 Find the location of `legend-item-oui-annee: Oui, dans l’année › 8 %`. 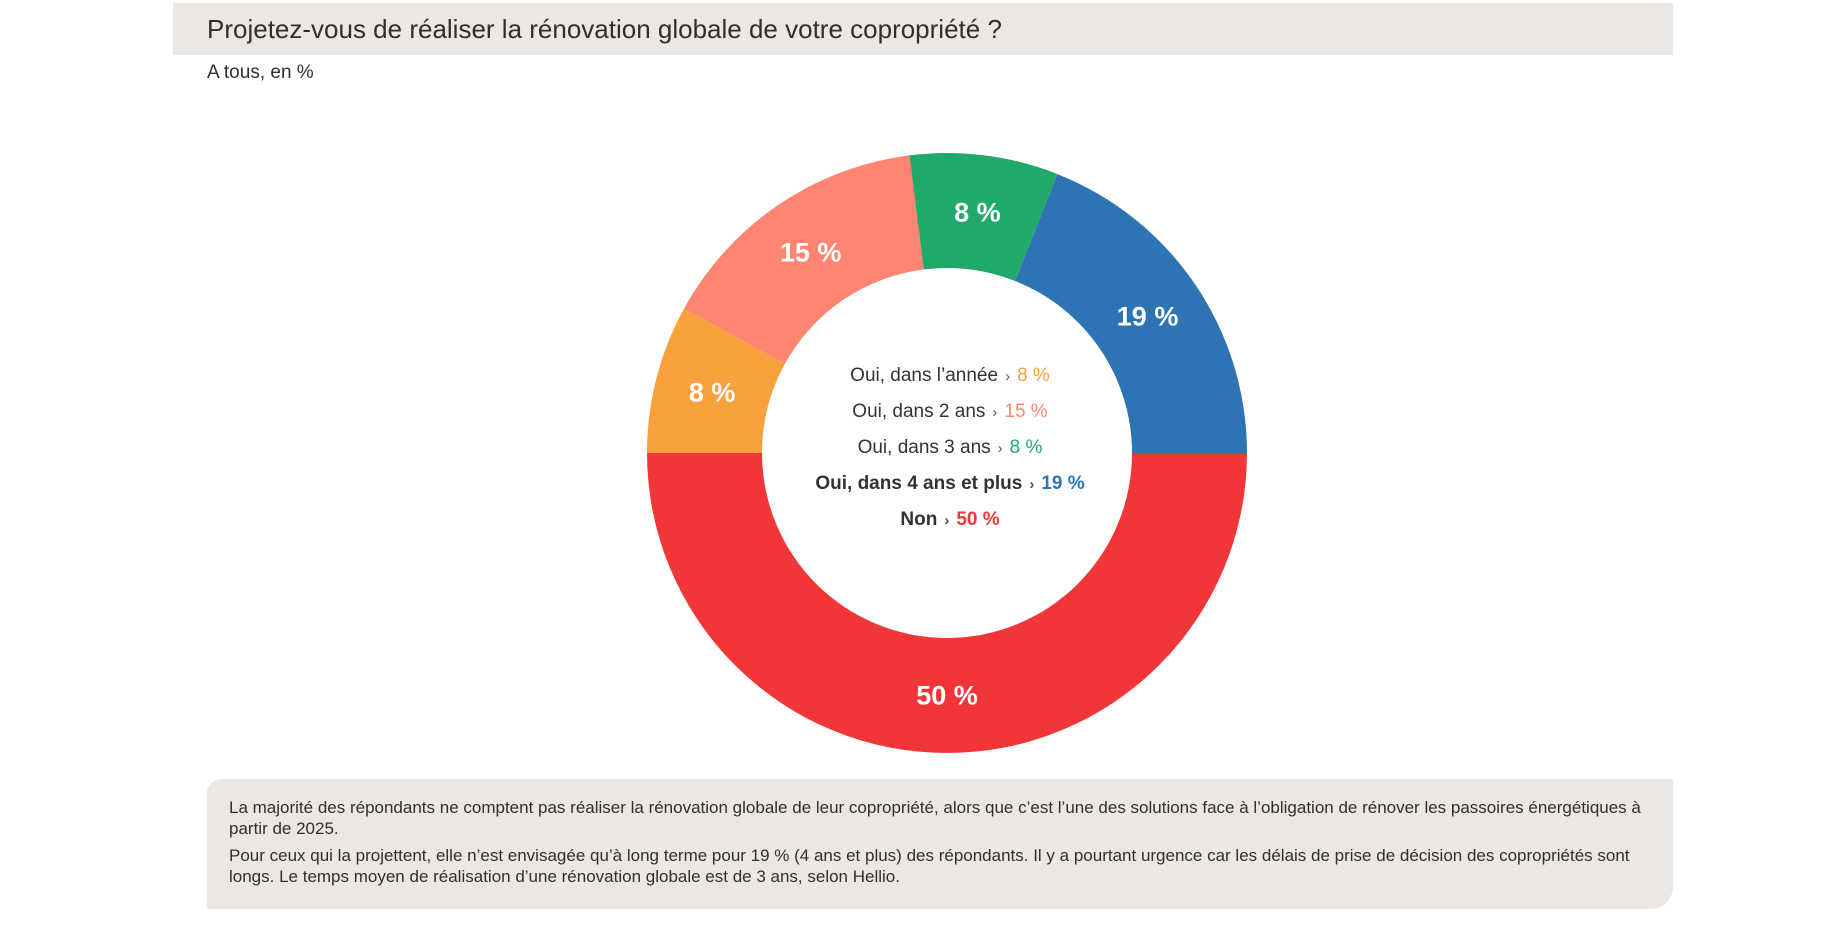

legend-item-oui-annee: Oui, dans l’année › 8 % is located at coordinates (950, 376).